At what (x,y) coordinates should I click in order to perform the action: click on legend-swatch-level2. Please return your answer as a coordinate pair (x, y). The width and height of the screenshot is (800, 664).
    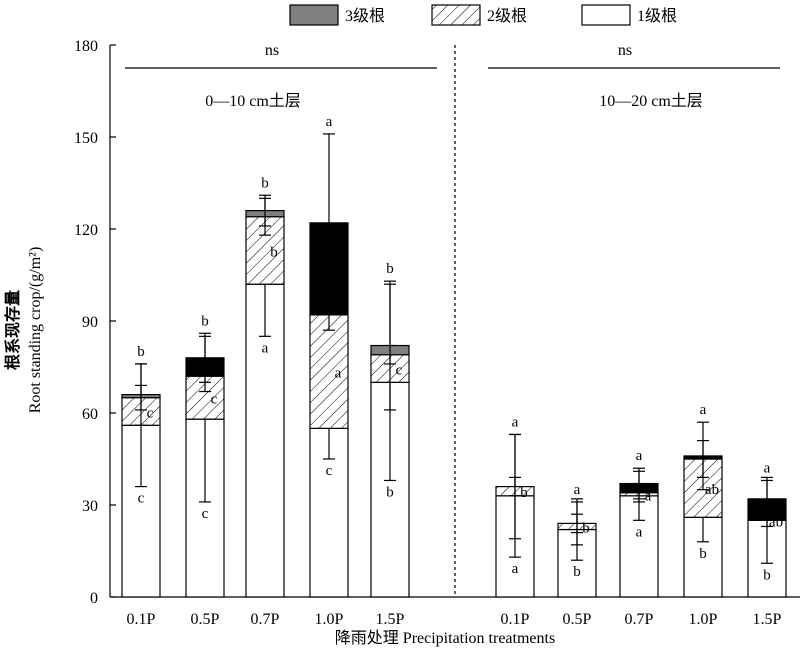
    Looking at the image, I should click on (456, 15).